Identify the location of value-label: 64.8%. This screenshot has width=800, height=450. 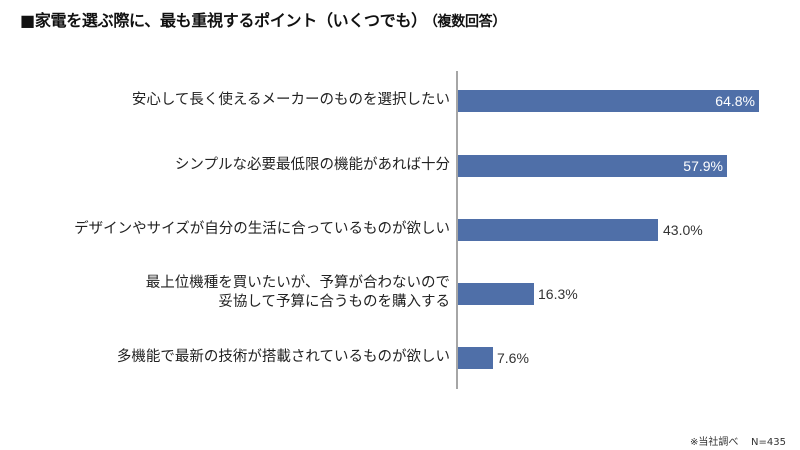
(735, 101).